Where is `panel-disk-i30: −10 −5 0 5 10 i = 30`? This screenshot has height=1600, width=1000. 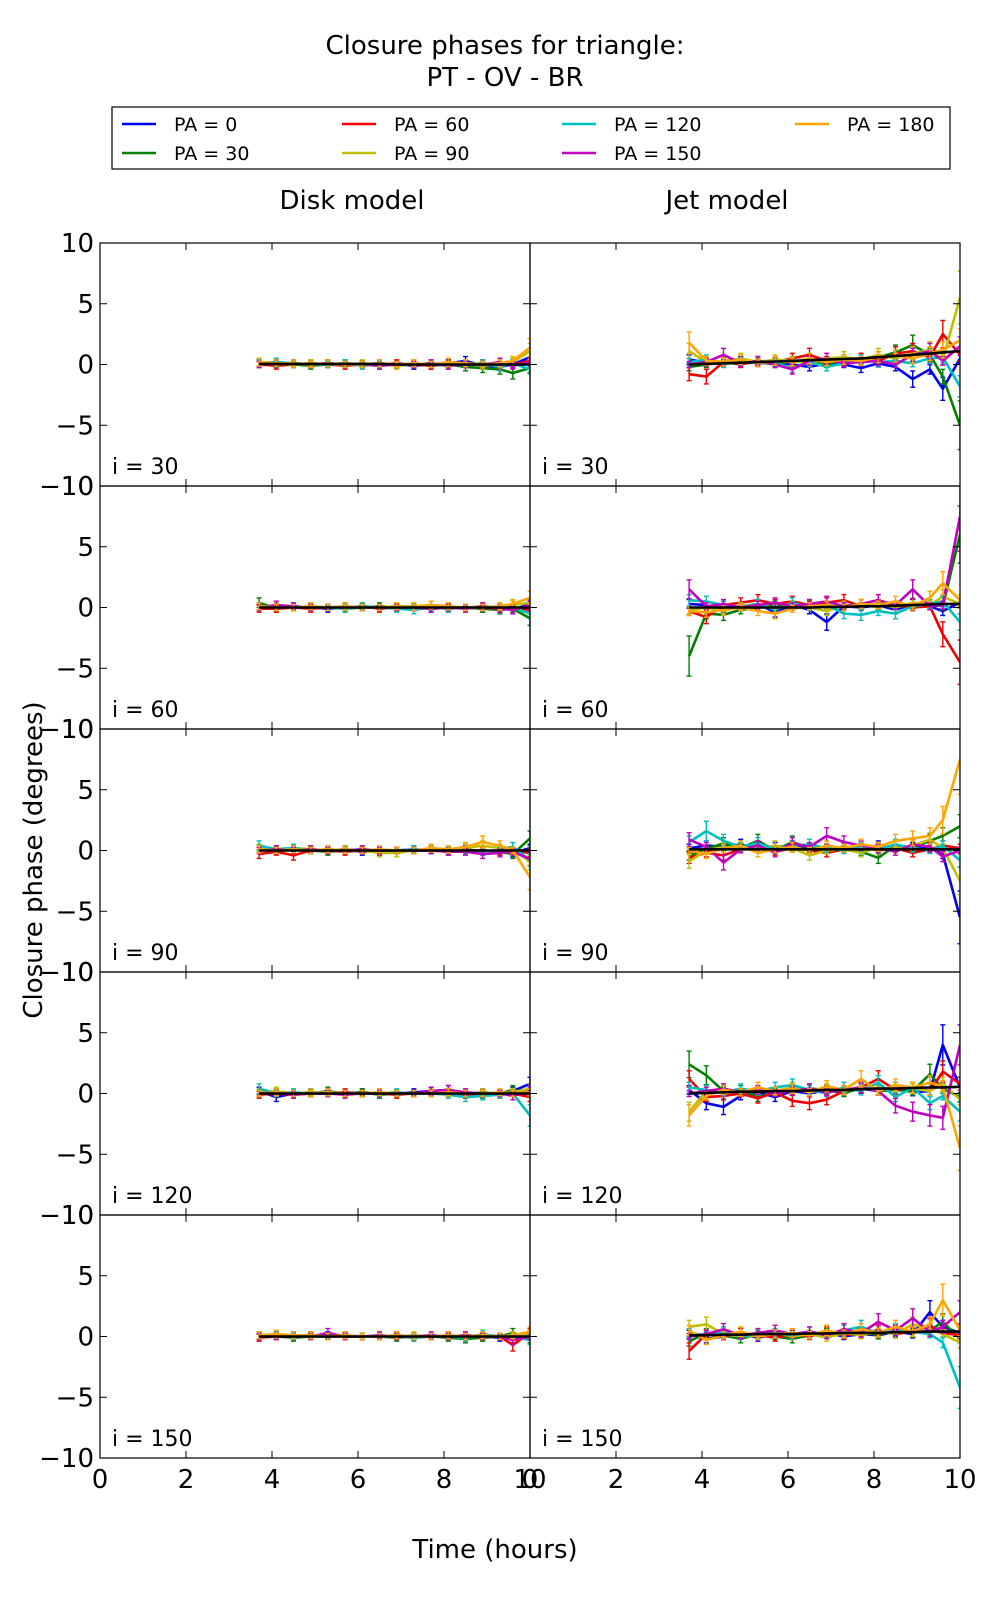 panel-disk-i30: −10 −5 0 5 10 i = 30 is located at coordinates (285, 365).